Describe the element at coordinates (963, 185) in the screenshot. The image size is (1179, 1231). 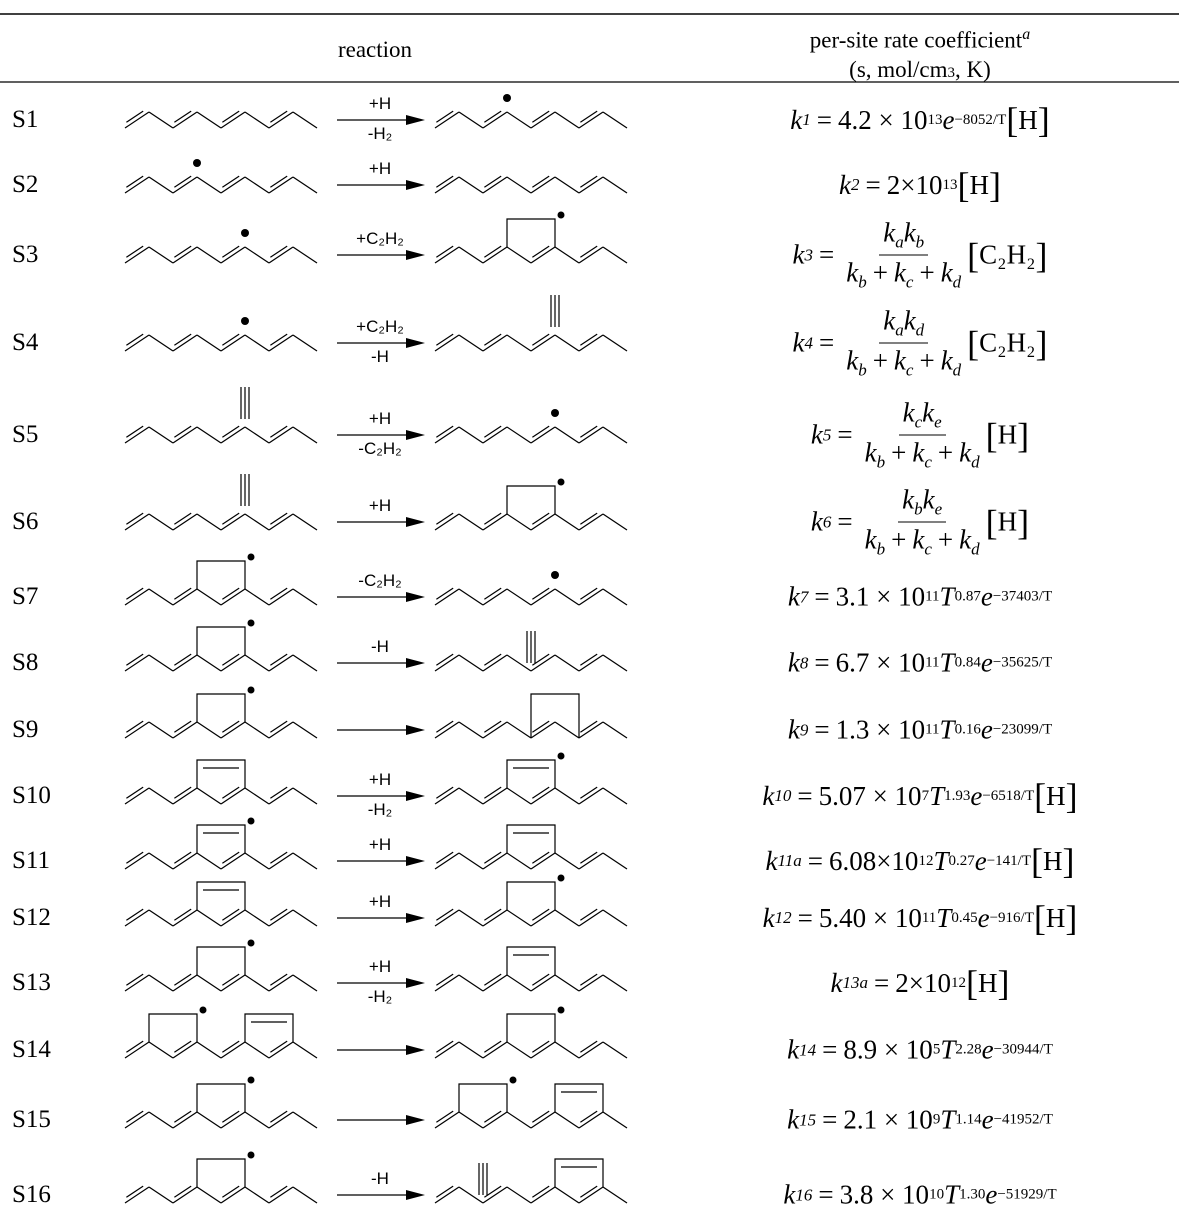
I see `bracket-open: [` at that location.